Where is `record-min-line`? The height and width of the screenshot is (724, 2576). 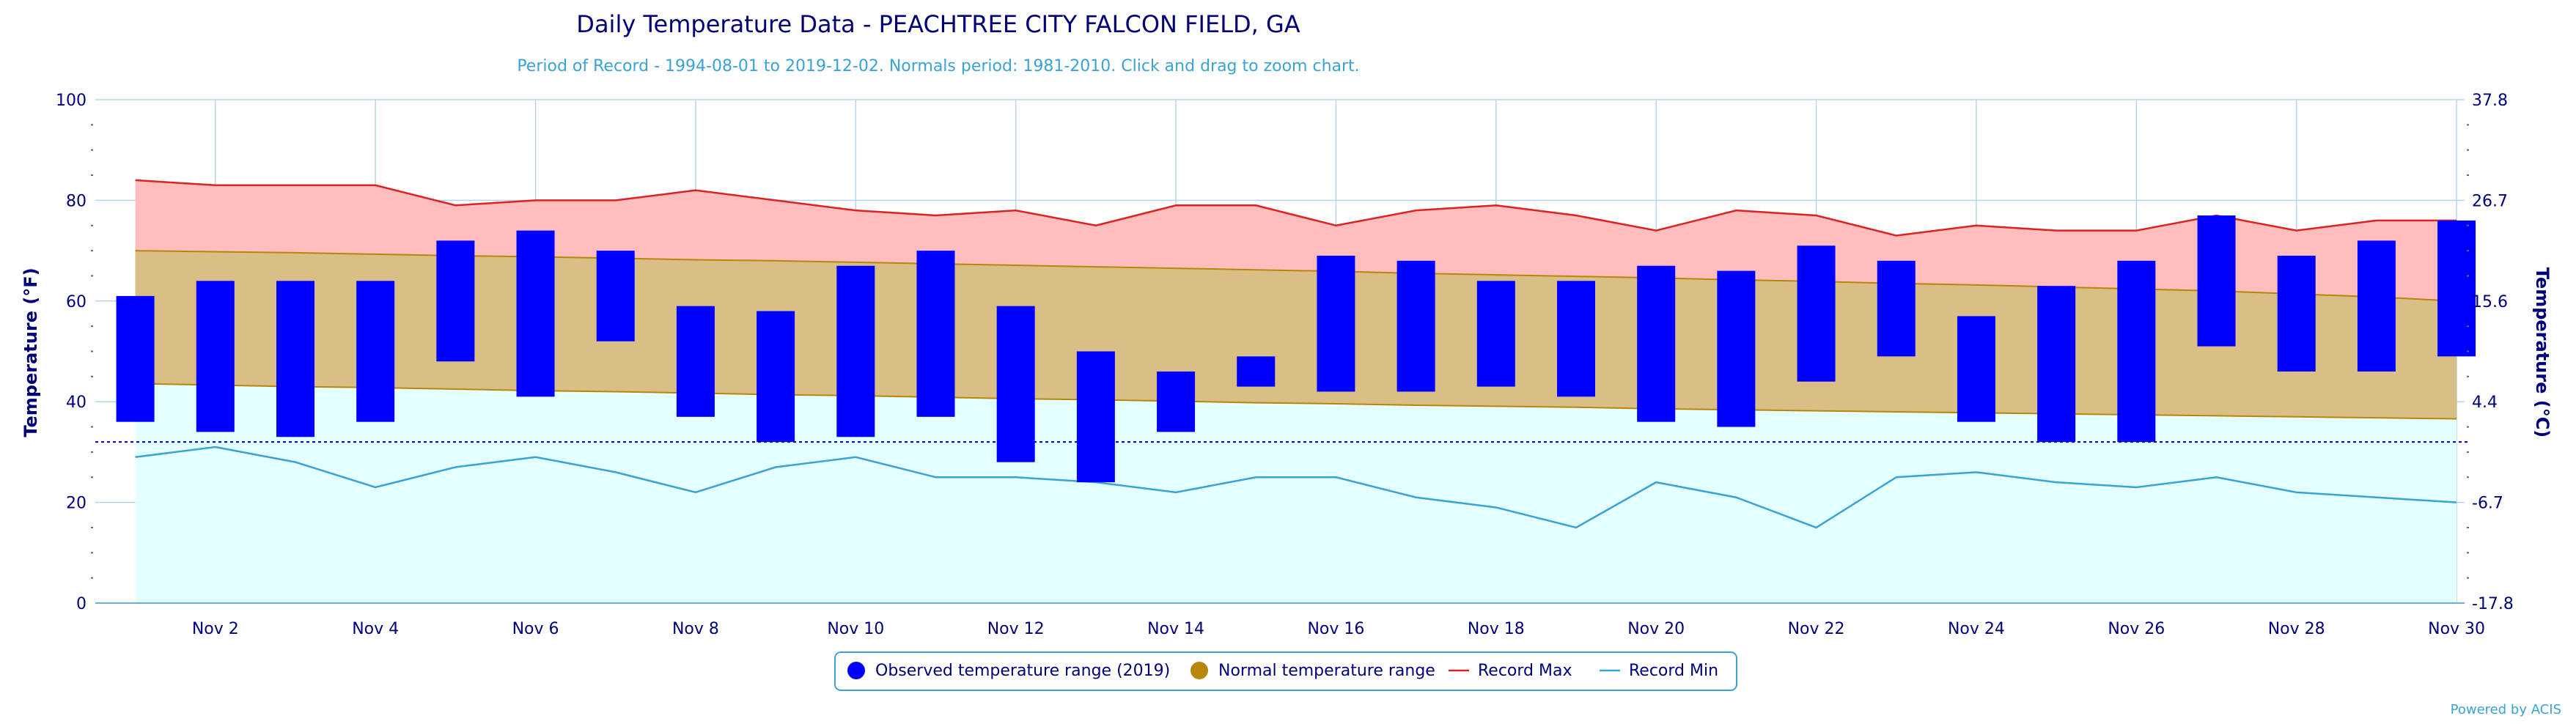
record-min-line is located at coordinates (1296, 488).